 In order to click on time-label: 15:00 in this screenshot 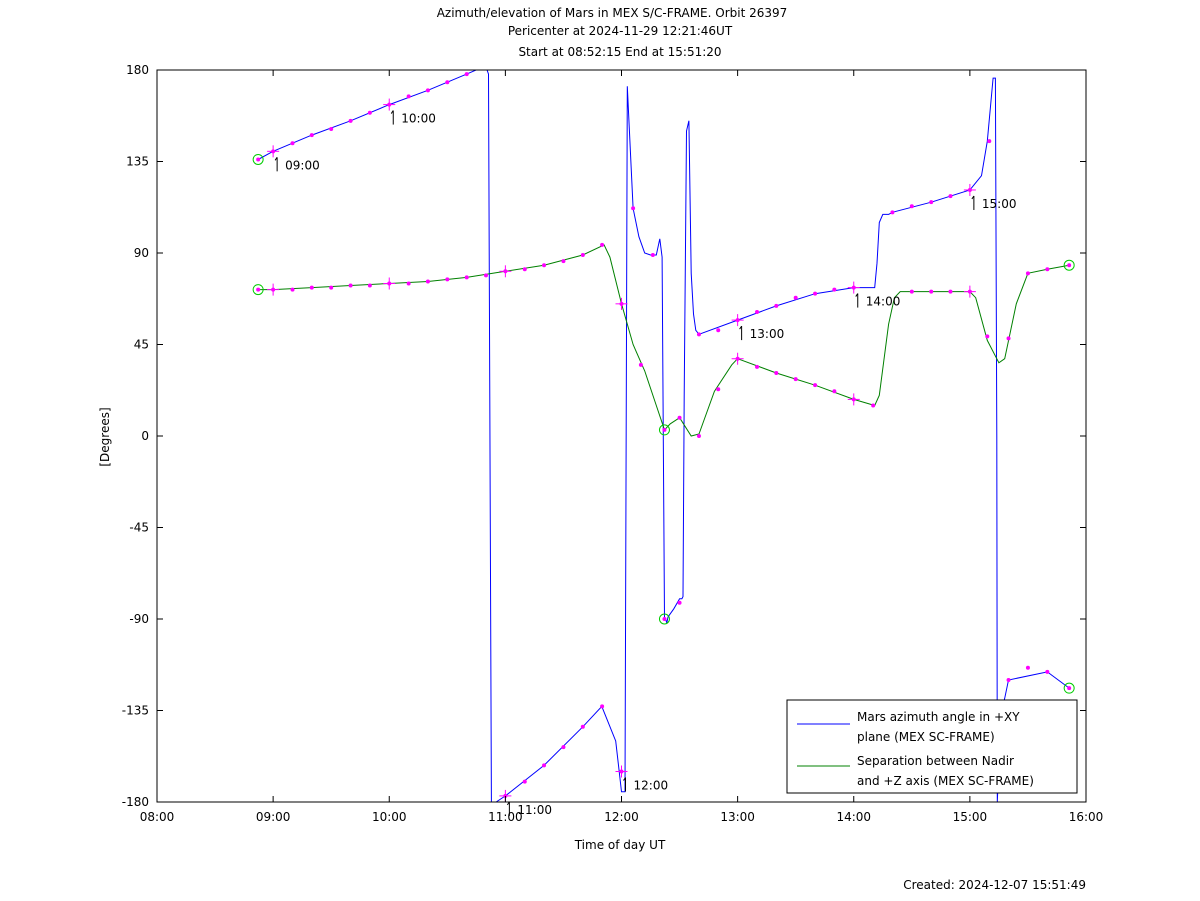, I will do `click(999, 204)`.